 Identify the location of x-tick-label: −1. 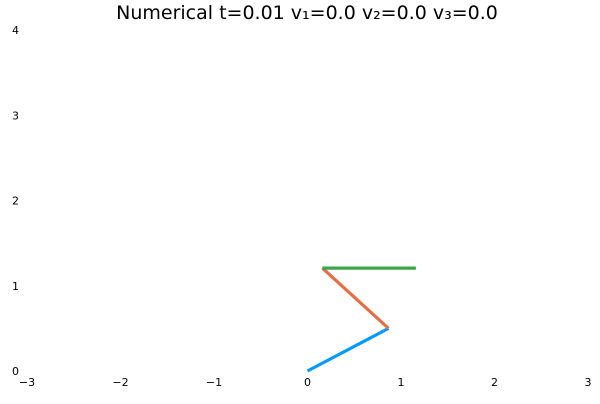
(214, 382).